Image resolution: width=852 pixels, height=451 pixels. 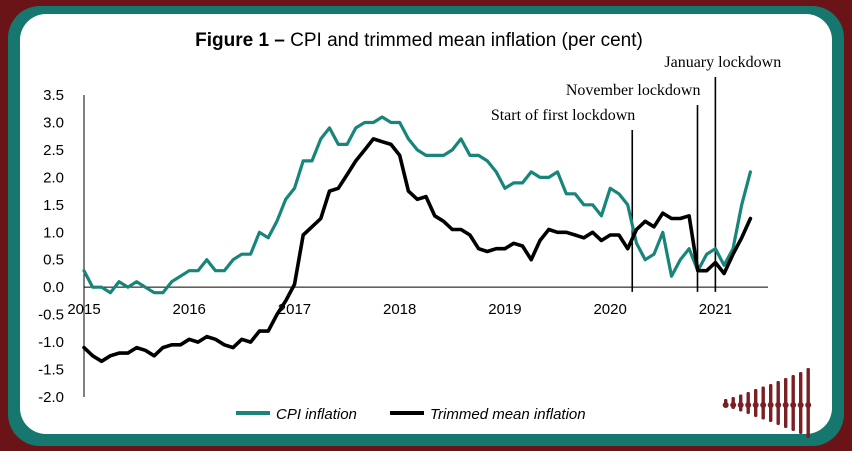 What do you see at coordinates (417, 302) in the screenshot?
I see `x-axis: 2015 2016 2017 2018 2019 2020 2021` at bounding box center [417, 302].